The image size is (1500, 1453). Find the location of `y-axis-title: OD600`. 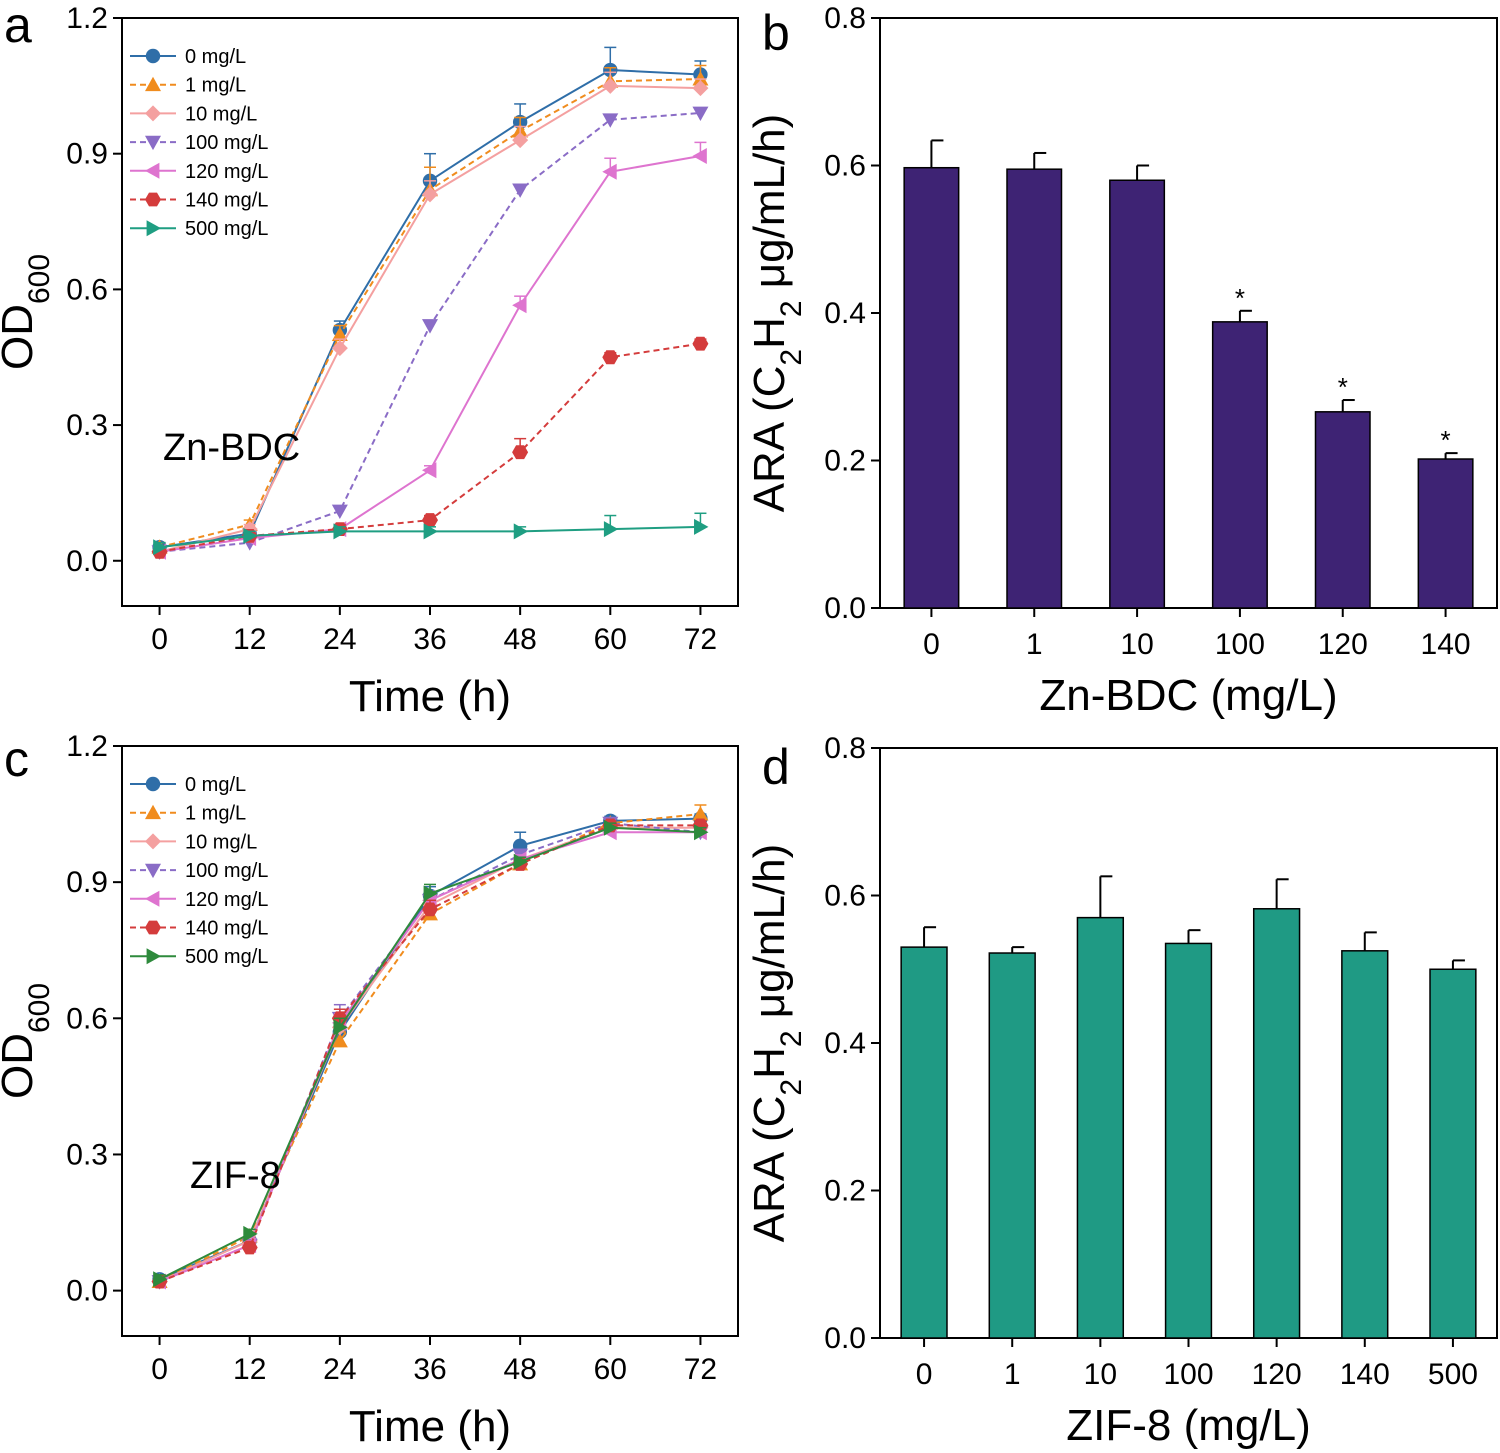

y-axis-title: OD600 is located at coordinates (28, 1041).